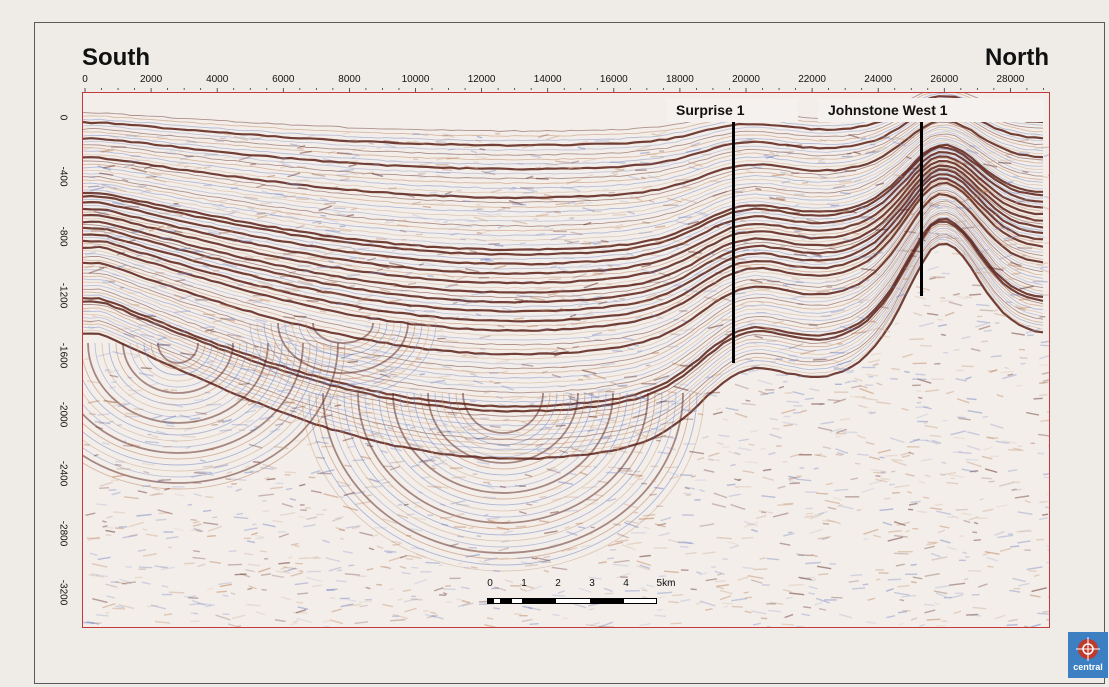 The width and height of the screenshot is (1109, 687). Describe the element at coordinates (491, 601) in the screenshot. I see `scale-segment` at that location.